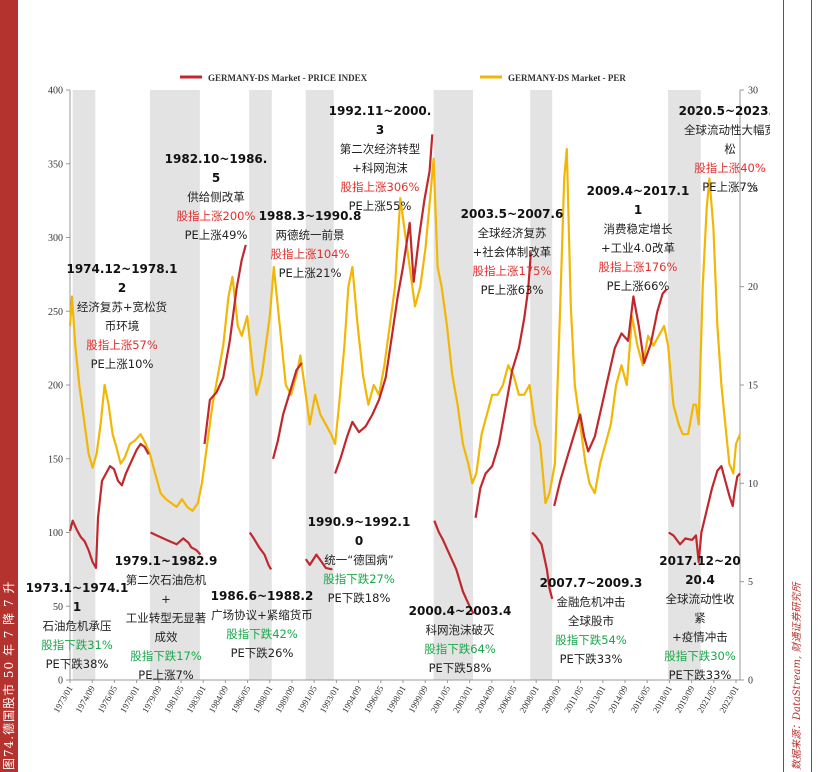 Image resolution: width=830 pixels, height=772 pixels. I want to click on x-tick-label: 1976/05, so click(108, 699).